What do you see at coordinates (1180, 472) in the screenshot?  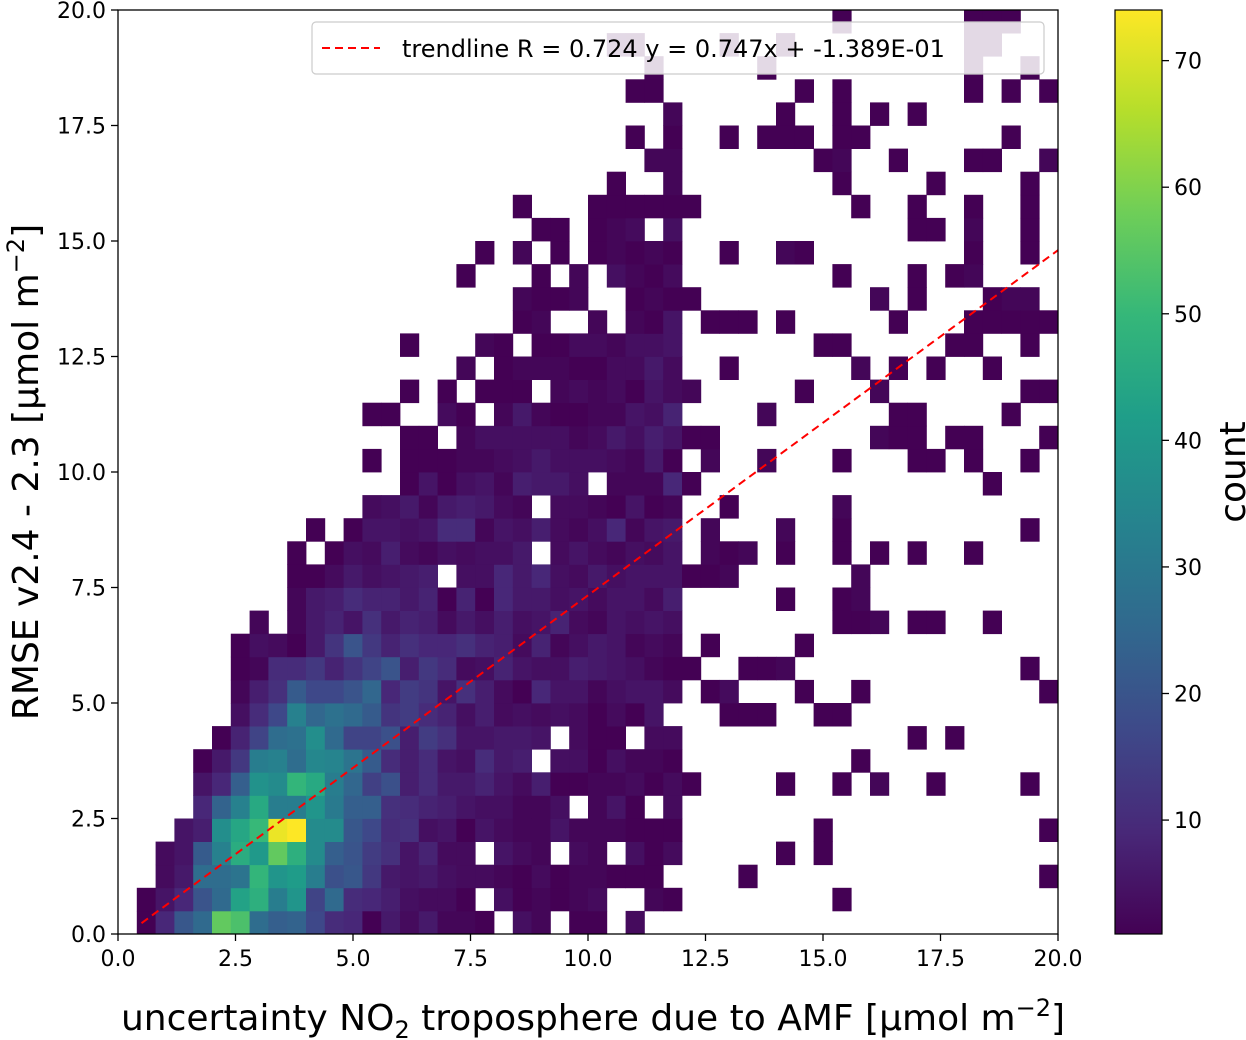 I see `colorbar: 10 20 30 40 50 60 70 count` at bounding box center [1180, 472].